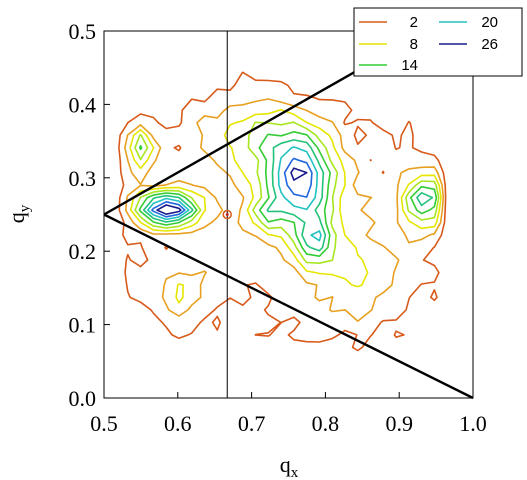 This screenshot has height=480, width=527. I want to click on legend-label-26: 26, so click(489, 44).